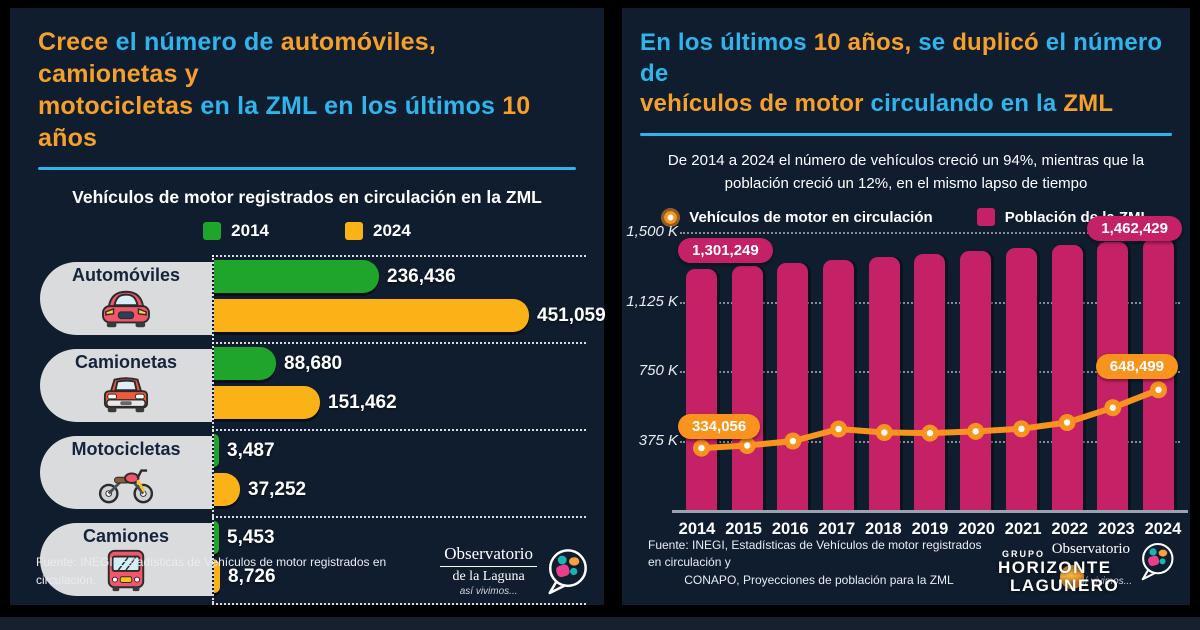 Image resolution: width=1200 pixels, height=630 pixels. What do you see at coordinates (278, 363) in the screenshot?
I see `bar-2014: 88,680` at bounding box center [278, 363].